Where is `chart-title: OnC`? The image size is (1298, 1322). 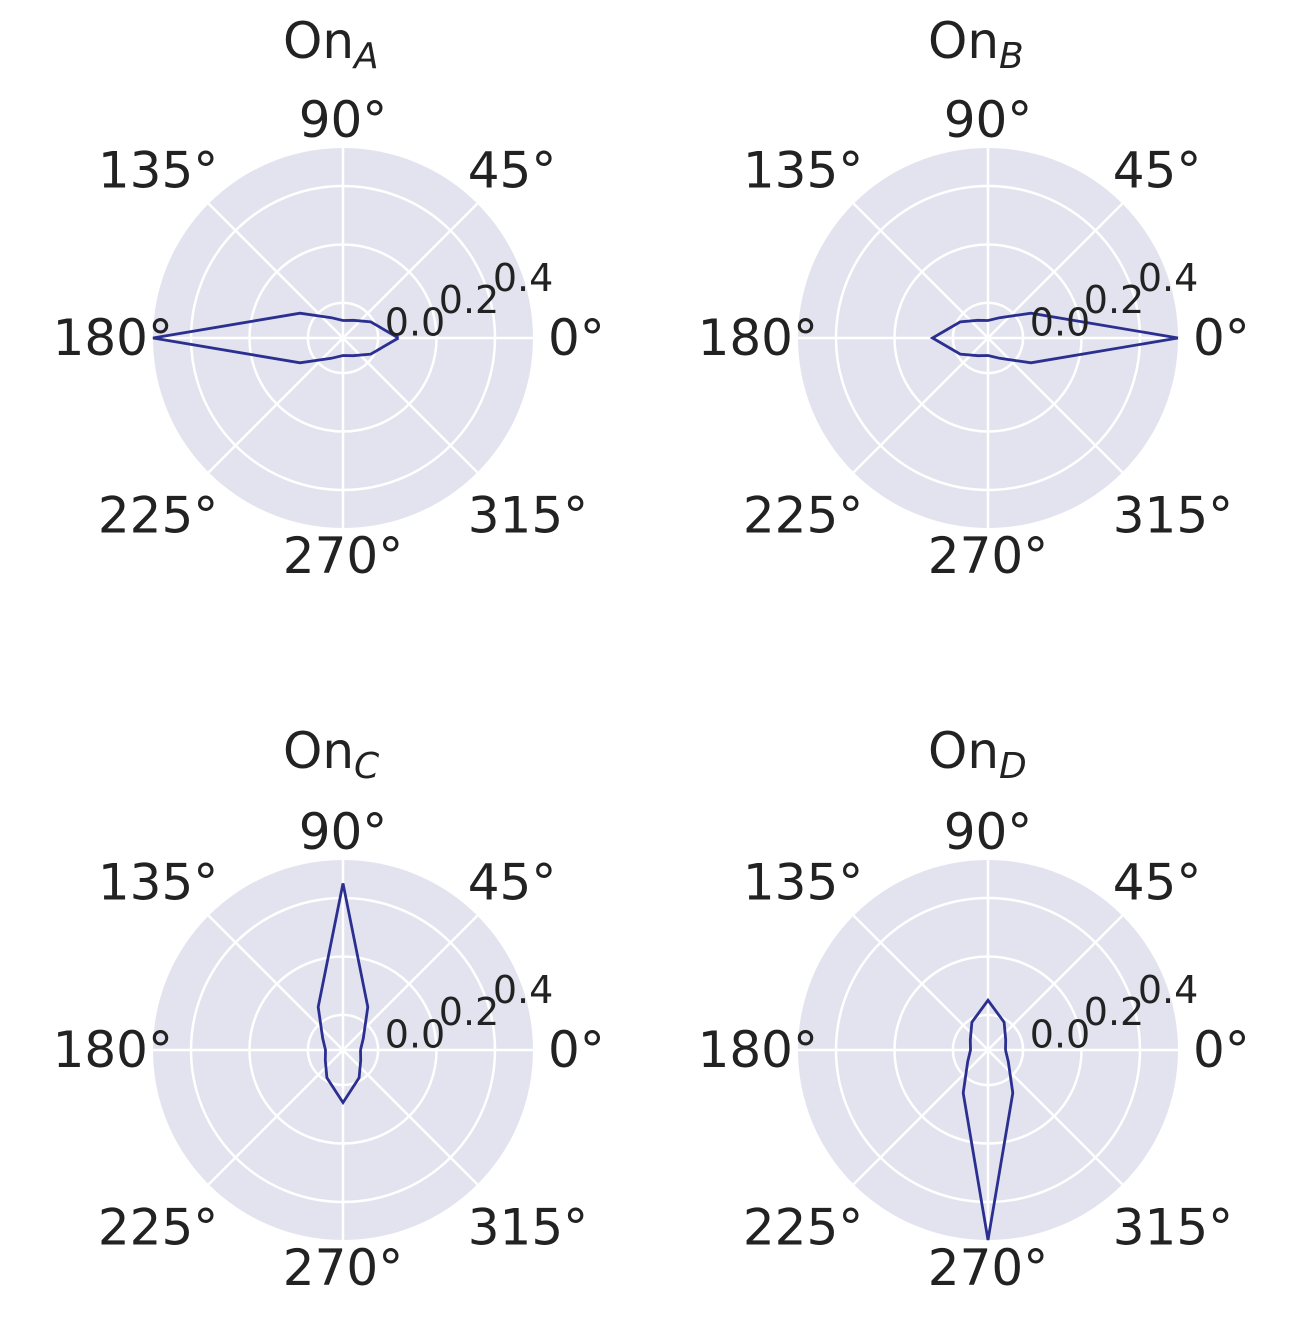
chart-title: OnC is located at coordinates (331, 754).